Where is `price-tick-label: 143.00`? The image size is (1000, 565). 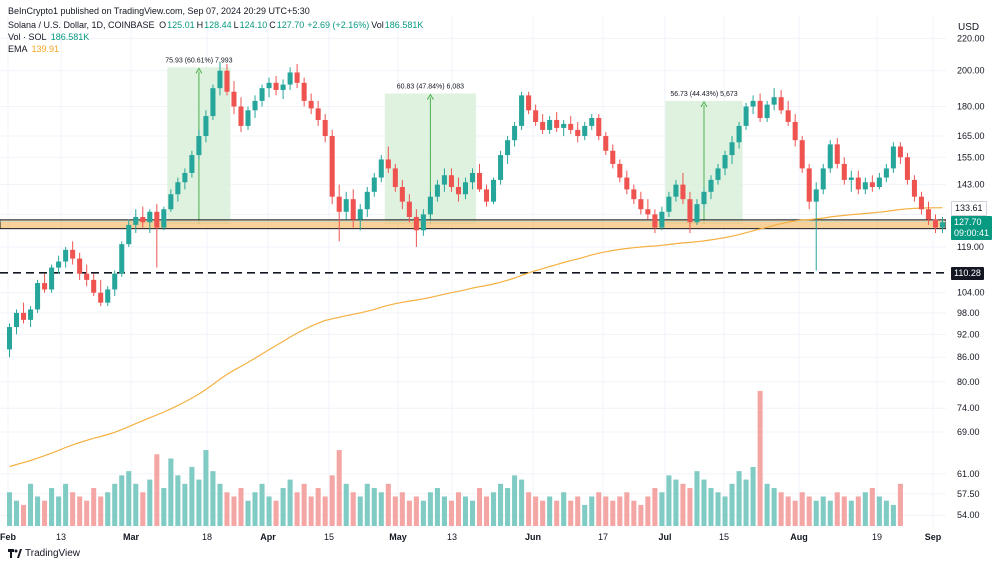
price-tick-label: 143.00 is located at coordinates (971, 185).